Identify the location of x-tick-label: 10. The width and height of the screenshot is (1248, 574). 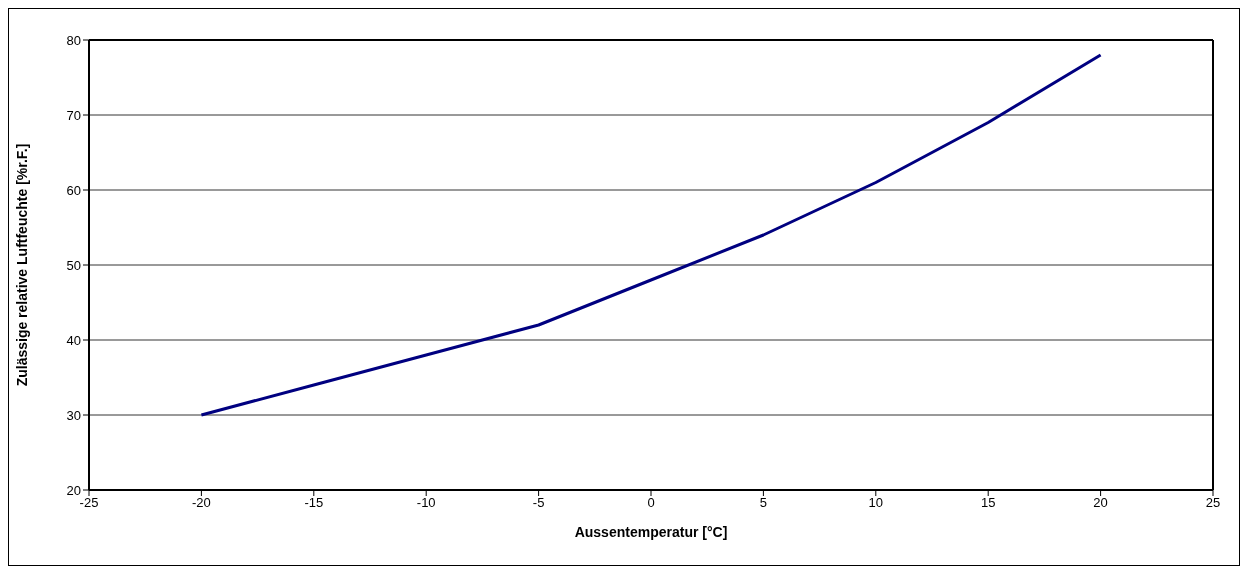
(876, 503).